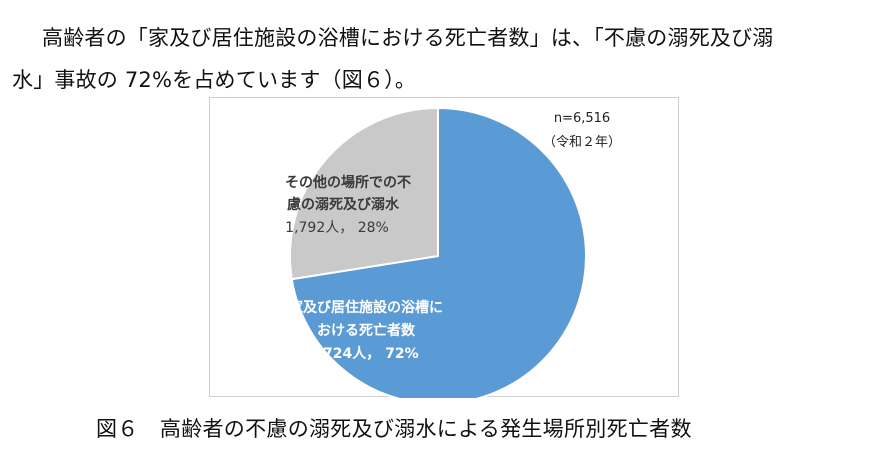 This screenshot has width=893, height=459. What do you see at coordinates (365, 353) in the screenshot?
I see `slice-0-value-label: 4724人， 72%` at bounding box center [365, 353].